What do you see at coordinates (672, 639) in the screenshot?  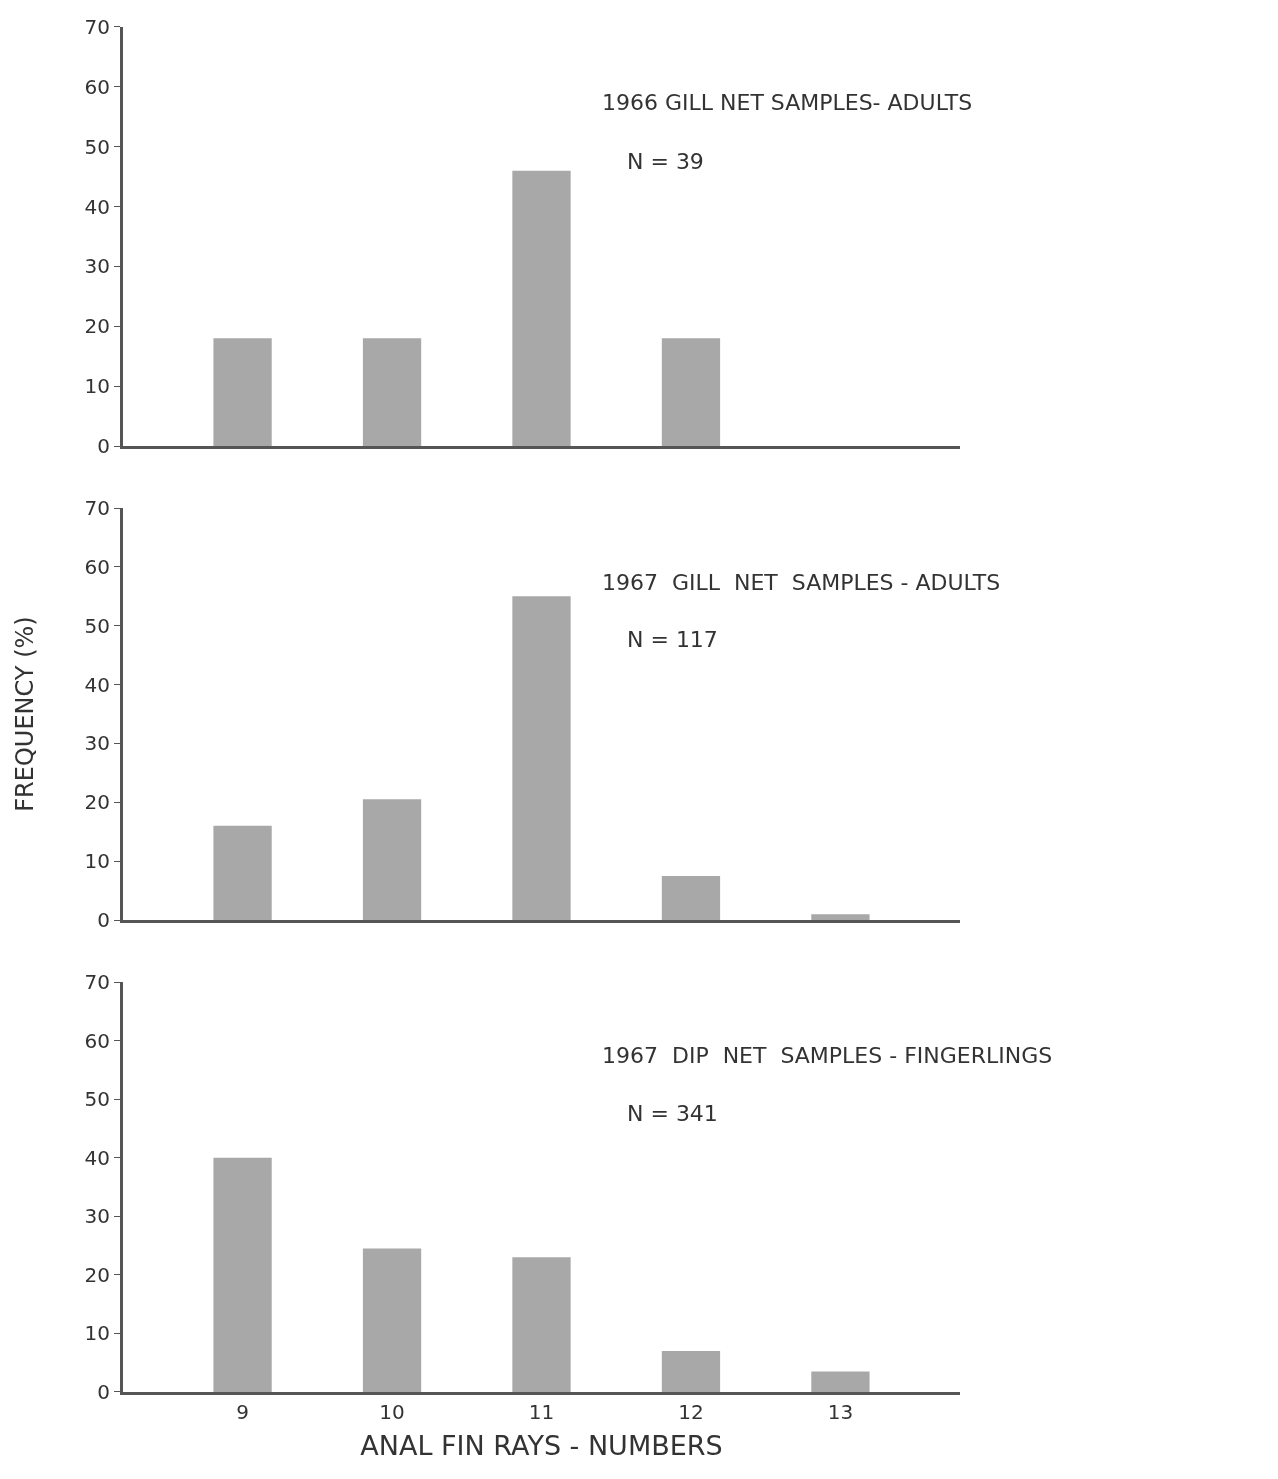 I see `annotation: N = 117` at bounding box center [672, 639].